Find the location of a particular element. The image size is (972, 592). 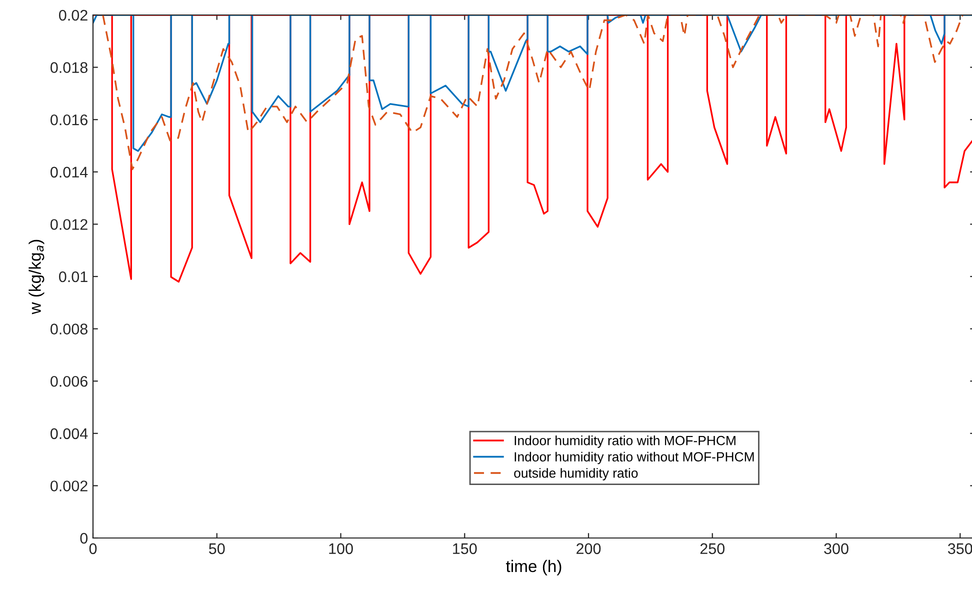

x-tick-label: 0 is located at coordinates (93, 548).